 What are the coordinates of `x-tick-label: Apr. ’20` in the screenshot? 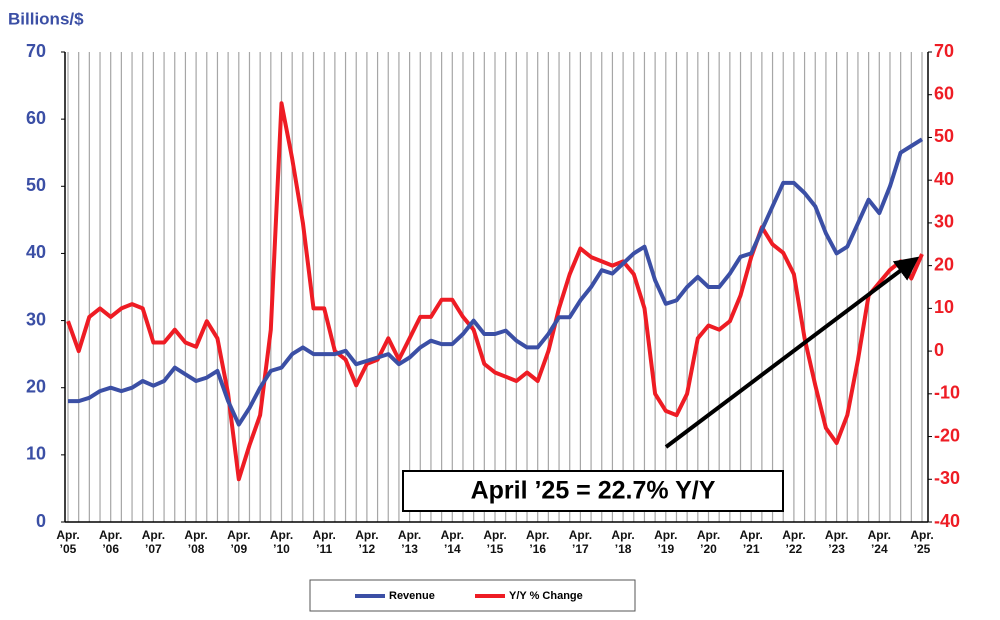 It's located at (708, 542).